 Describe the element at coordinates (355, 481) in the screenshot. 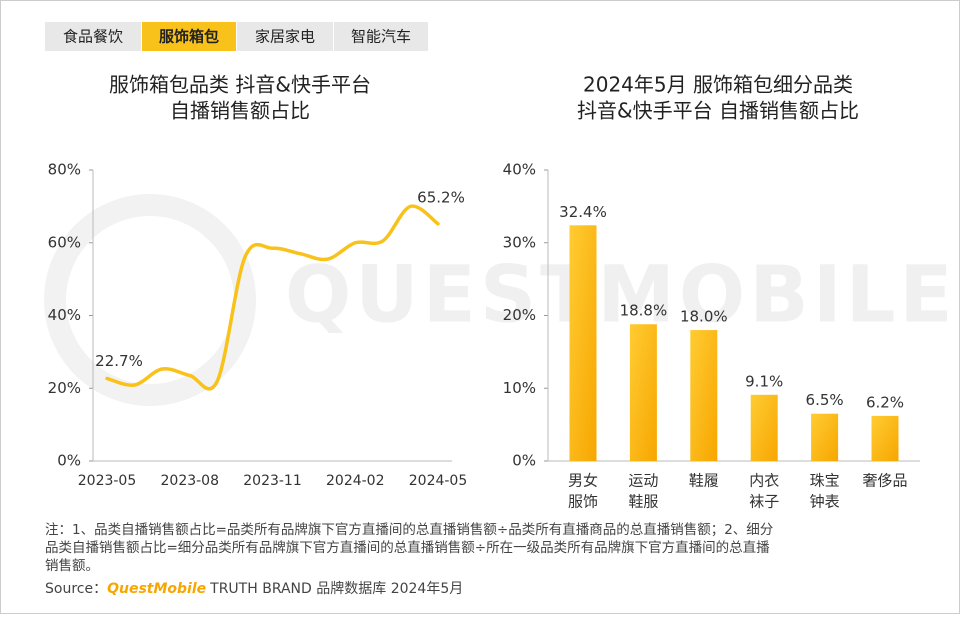

I see `x-tick-label: 2024-02` at that location.